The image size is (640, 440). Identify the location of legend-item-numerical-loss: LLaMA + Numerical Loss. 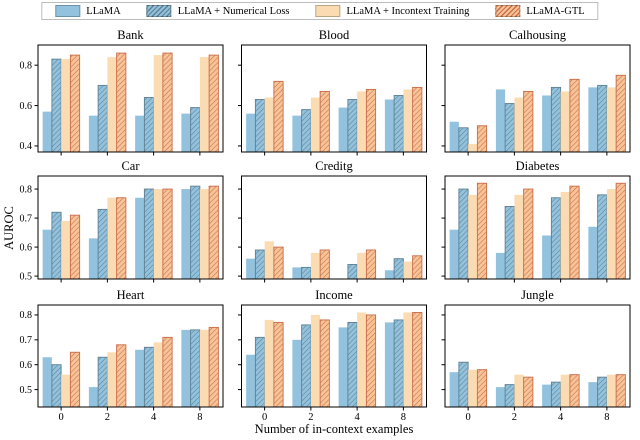
(218, 11).